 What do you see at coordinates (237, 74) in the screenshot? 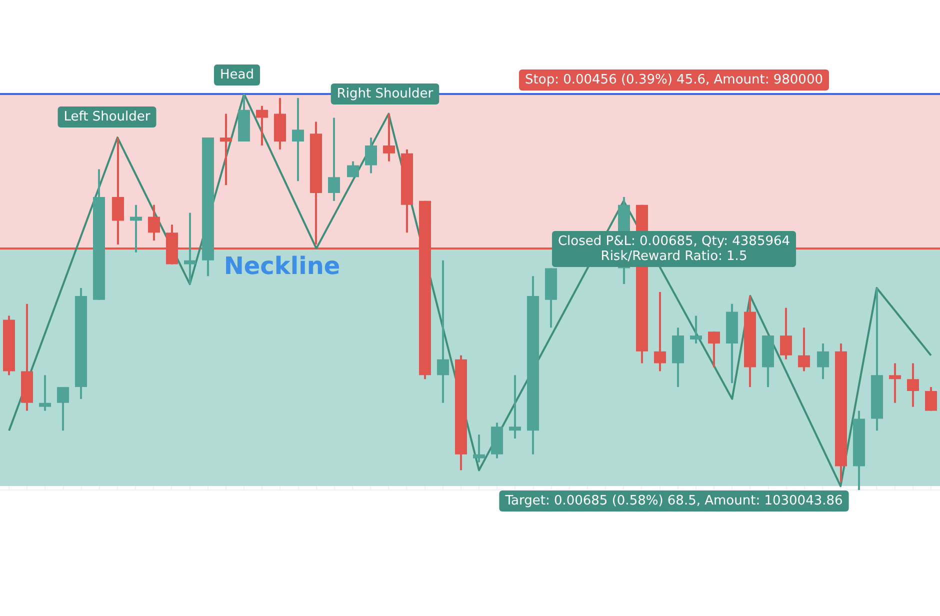
I see `text: Head` at bounding box center [237, 74].